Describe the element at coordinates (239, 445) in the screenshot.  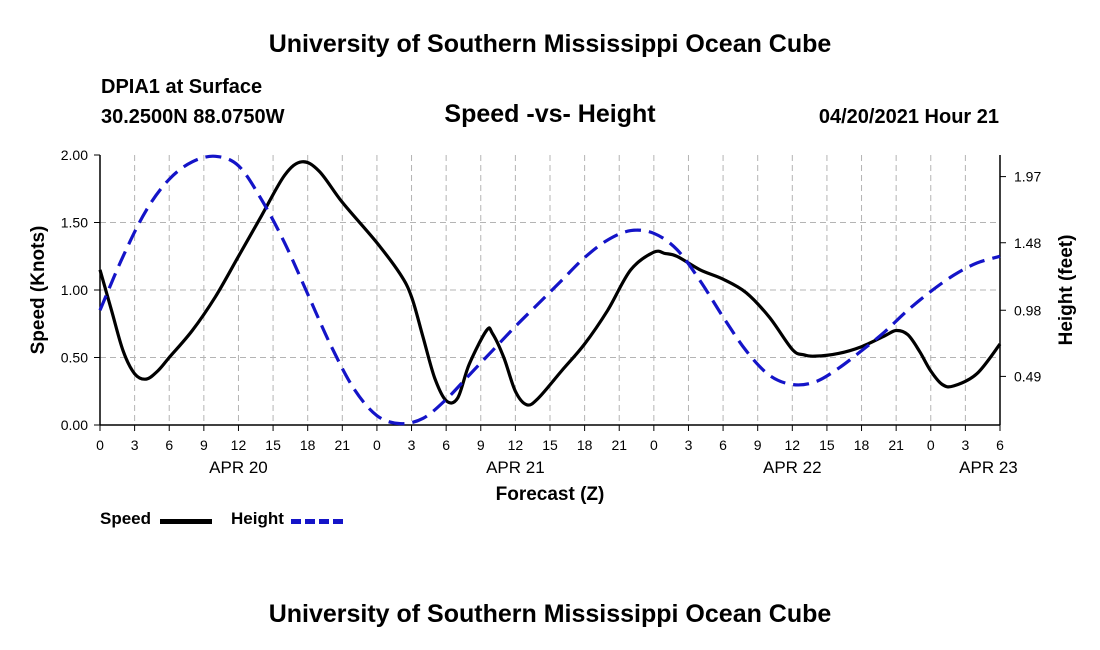
I see `x-tick-label-4: 12` at that location.